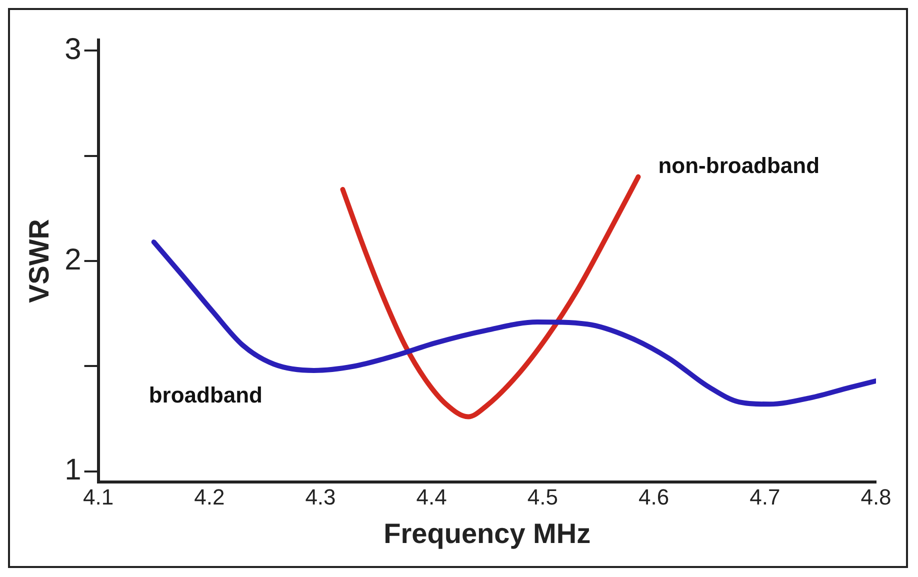 This screenshot has height=577, width=918. What do you see at coordinates (73, 259) in the screenshot?
I see `y-tick-label: 2` at bounding box center [73, 259].